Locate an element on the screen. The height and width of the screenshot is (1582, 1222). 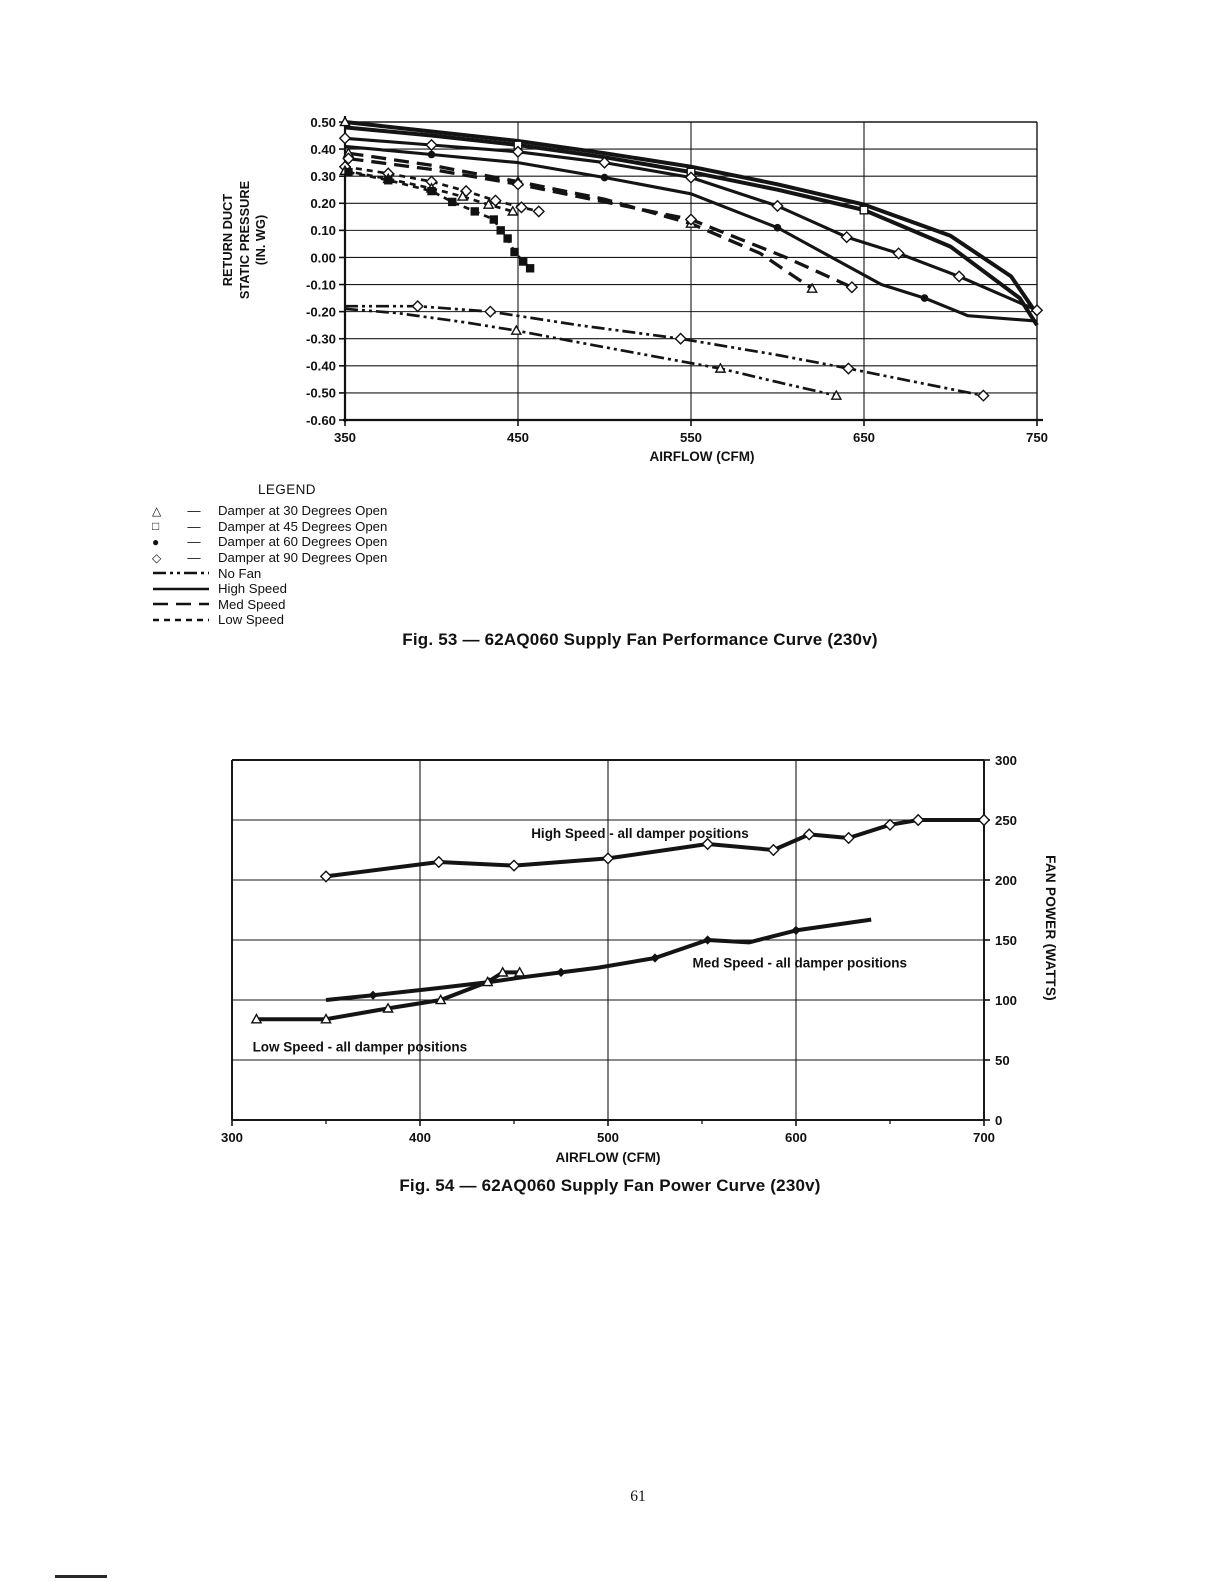
svg-text: 0.30 is located at coordinates (323, 176).